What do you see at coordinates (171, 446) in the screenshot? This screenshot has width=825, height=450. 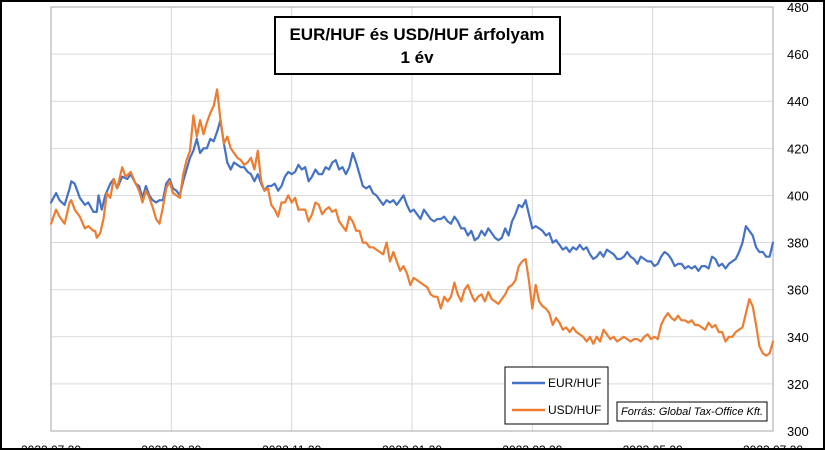 I see `x-tick-label-1: 2022.09.20` at bounding box center [171, 446].